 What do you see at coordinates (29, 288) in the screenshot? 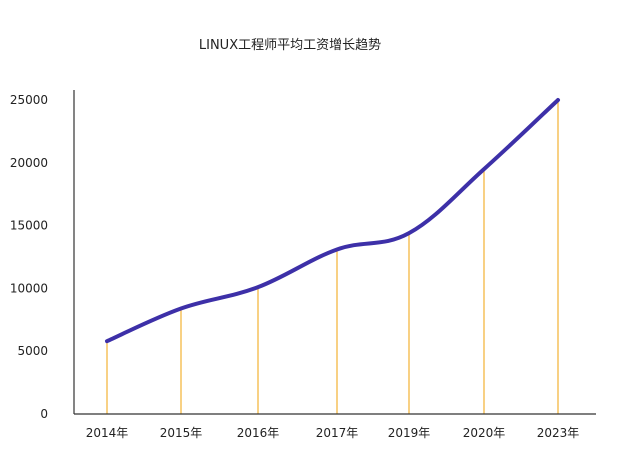
I see `y-tick-label: 10000` at bounding box center [29, 288].